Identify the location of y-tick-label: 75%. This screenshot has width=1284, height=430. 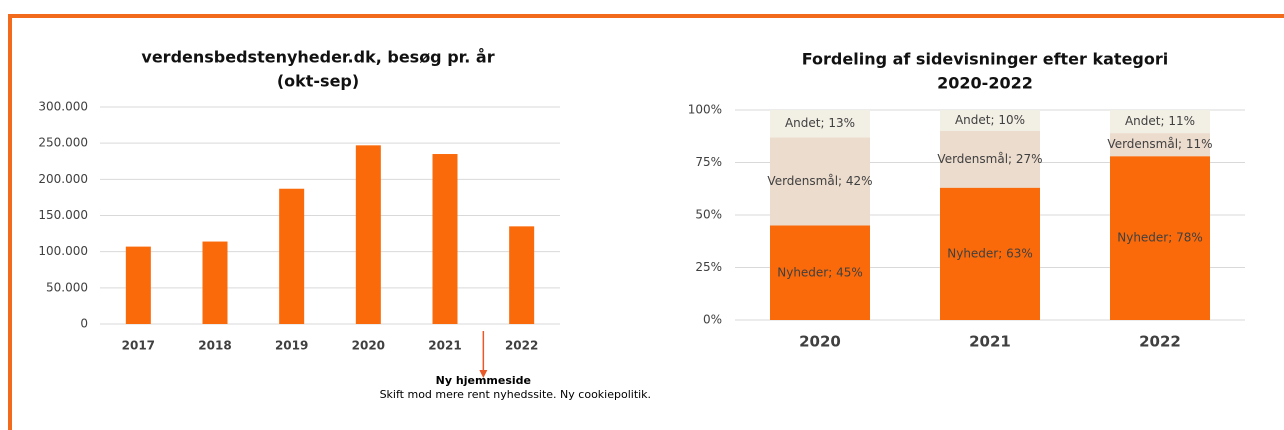
(708, 162).